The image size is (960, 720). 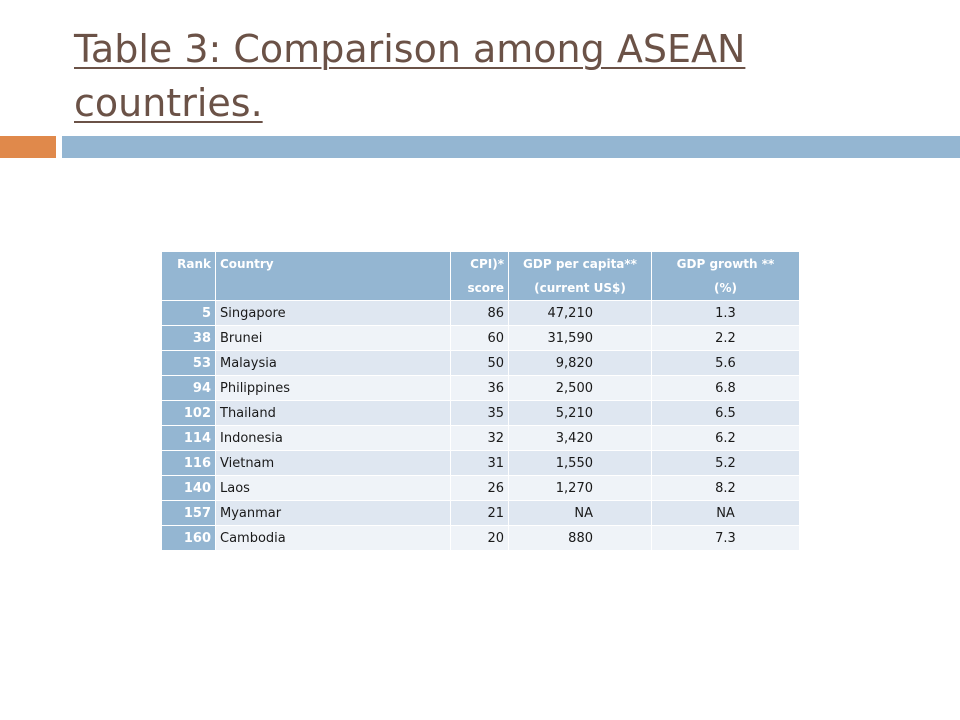 What do you see at coordinates (580, 388) in the screenshot?
I see `gdp-per-capita-cell: 2,500` at bounding box center [580, 388].